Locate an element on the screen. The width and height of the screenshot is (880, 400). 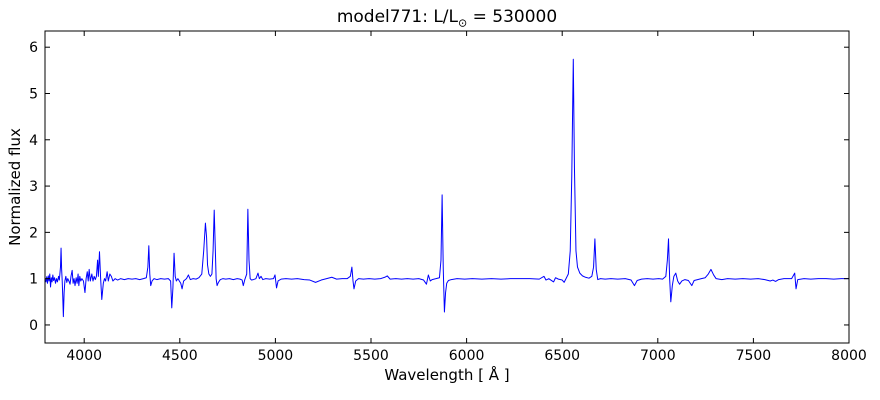
x-tick-label: 6000 is located at coordinates (467, 356).